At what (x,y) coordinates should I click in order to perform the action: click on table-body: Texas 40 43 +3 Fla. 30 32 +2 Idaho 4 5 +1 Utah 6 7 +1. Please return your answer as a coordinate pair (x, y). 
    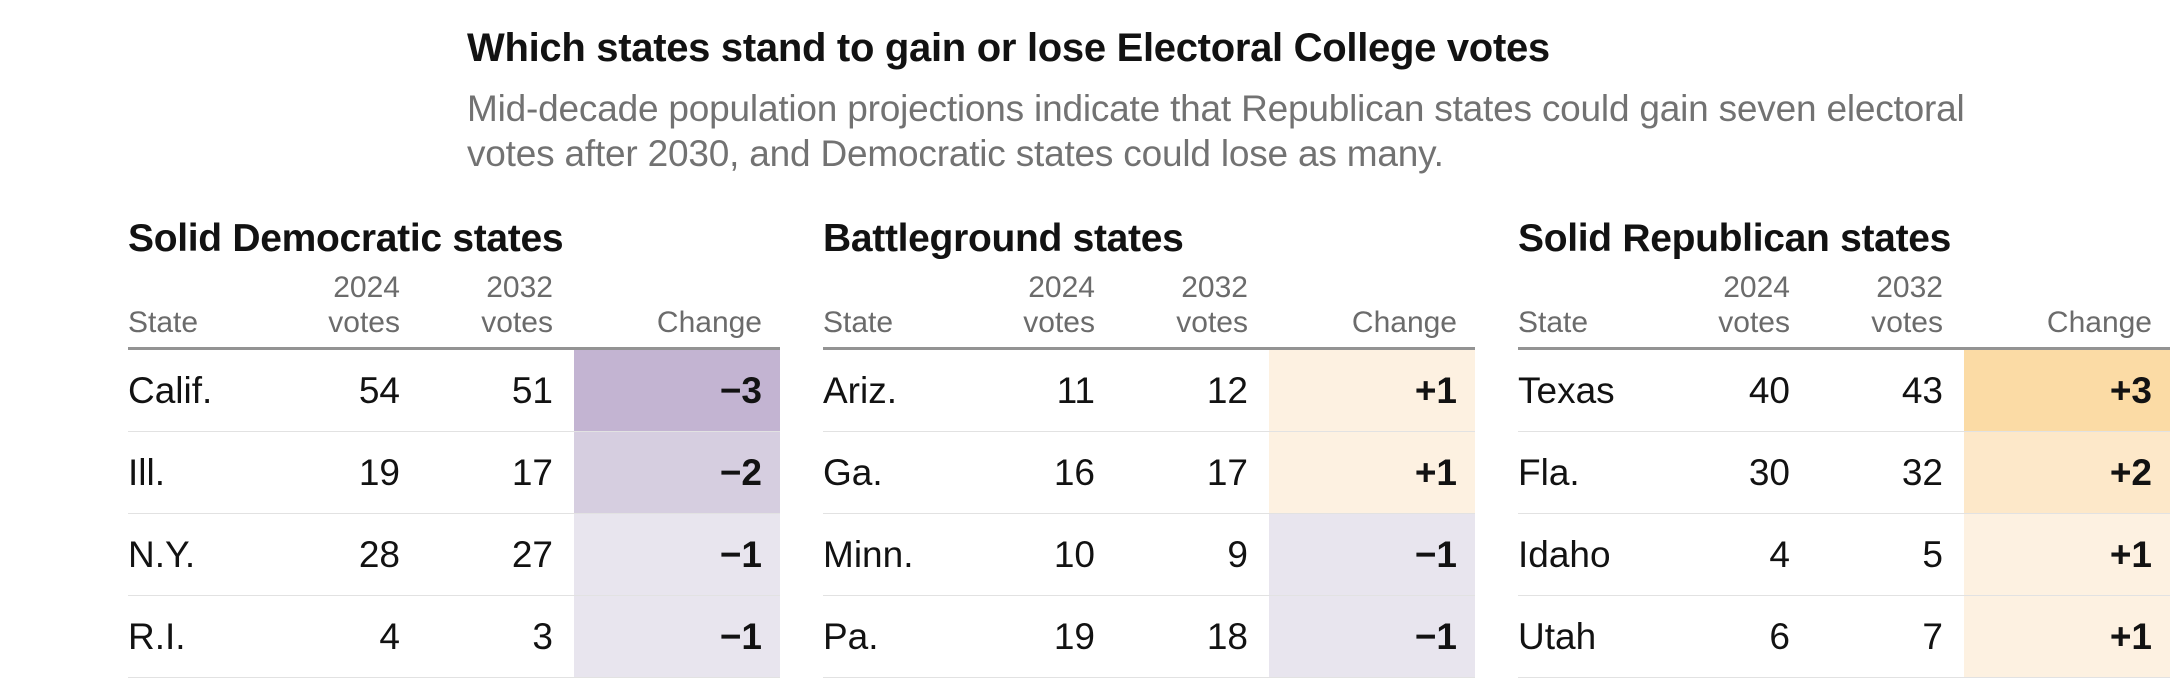
    Looking at the image, I should click on (1844, 512).